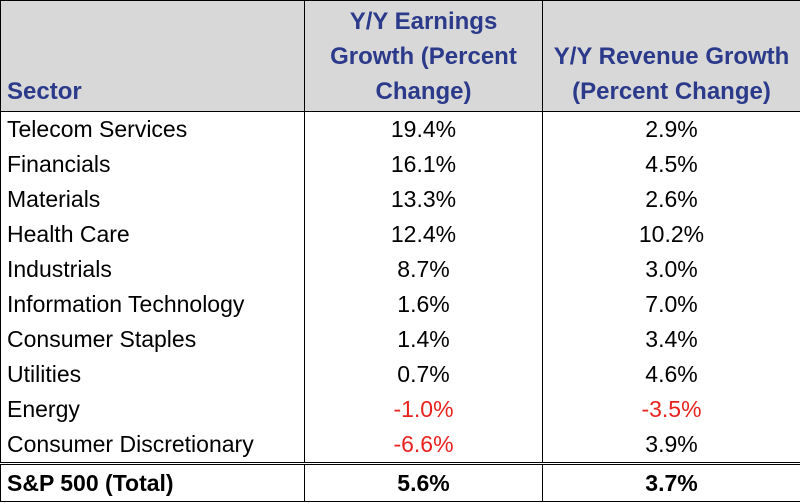  I want to click on total-row: S&P 500 (Total) 5.6% 3.7%, so click(400, 482).